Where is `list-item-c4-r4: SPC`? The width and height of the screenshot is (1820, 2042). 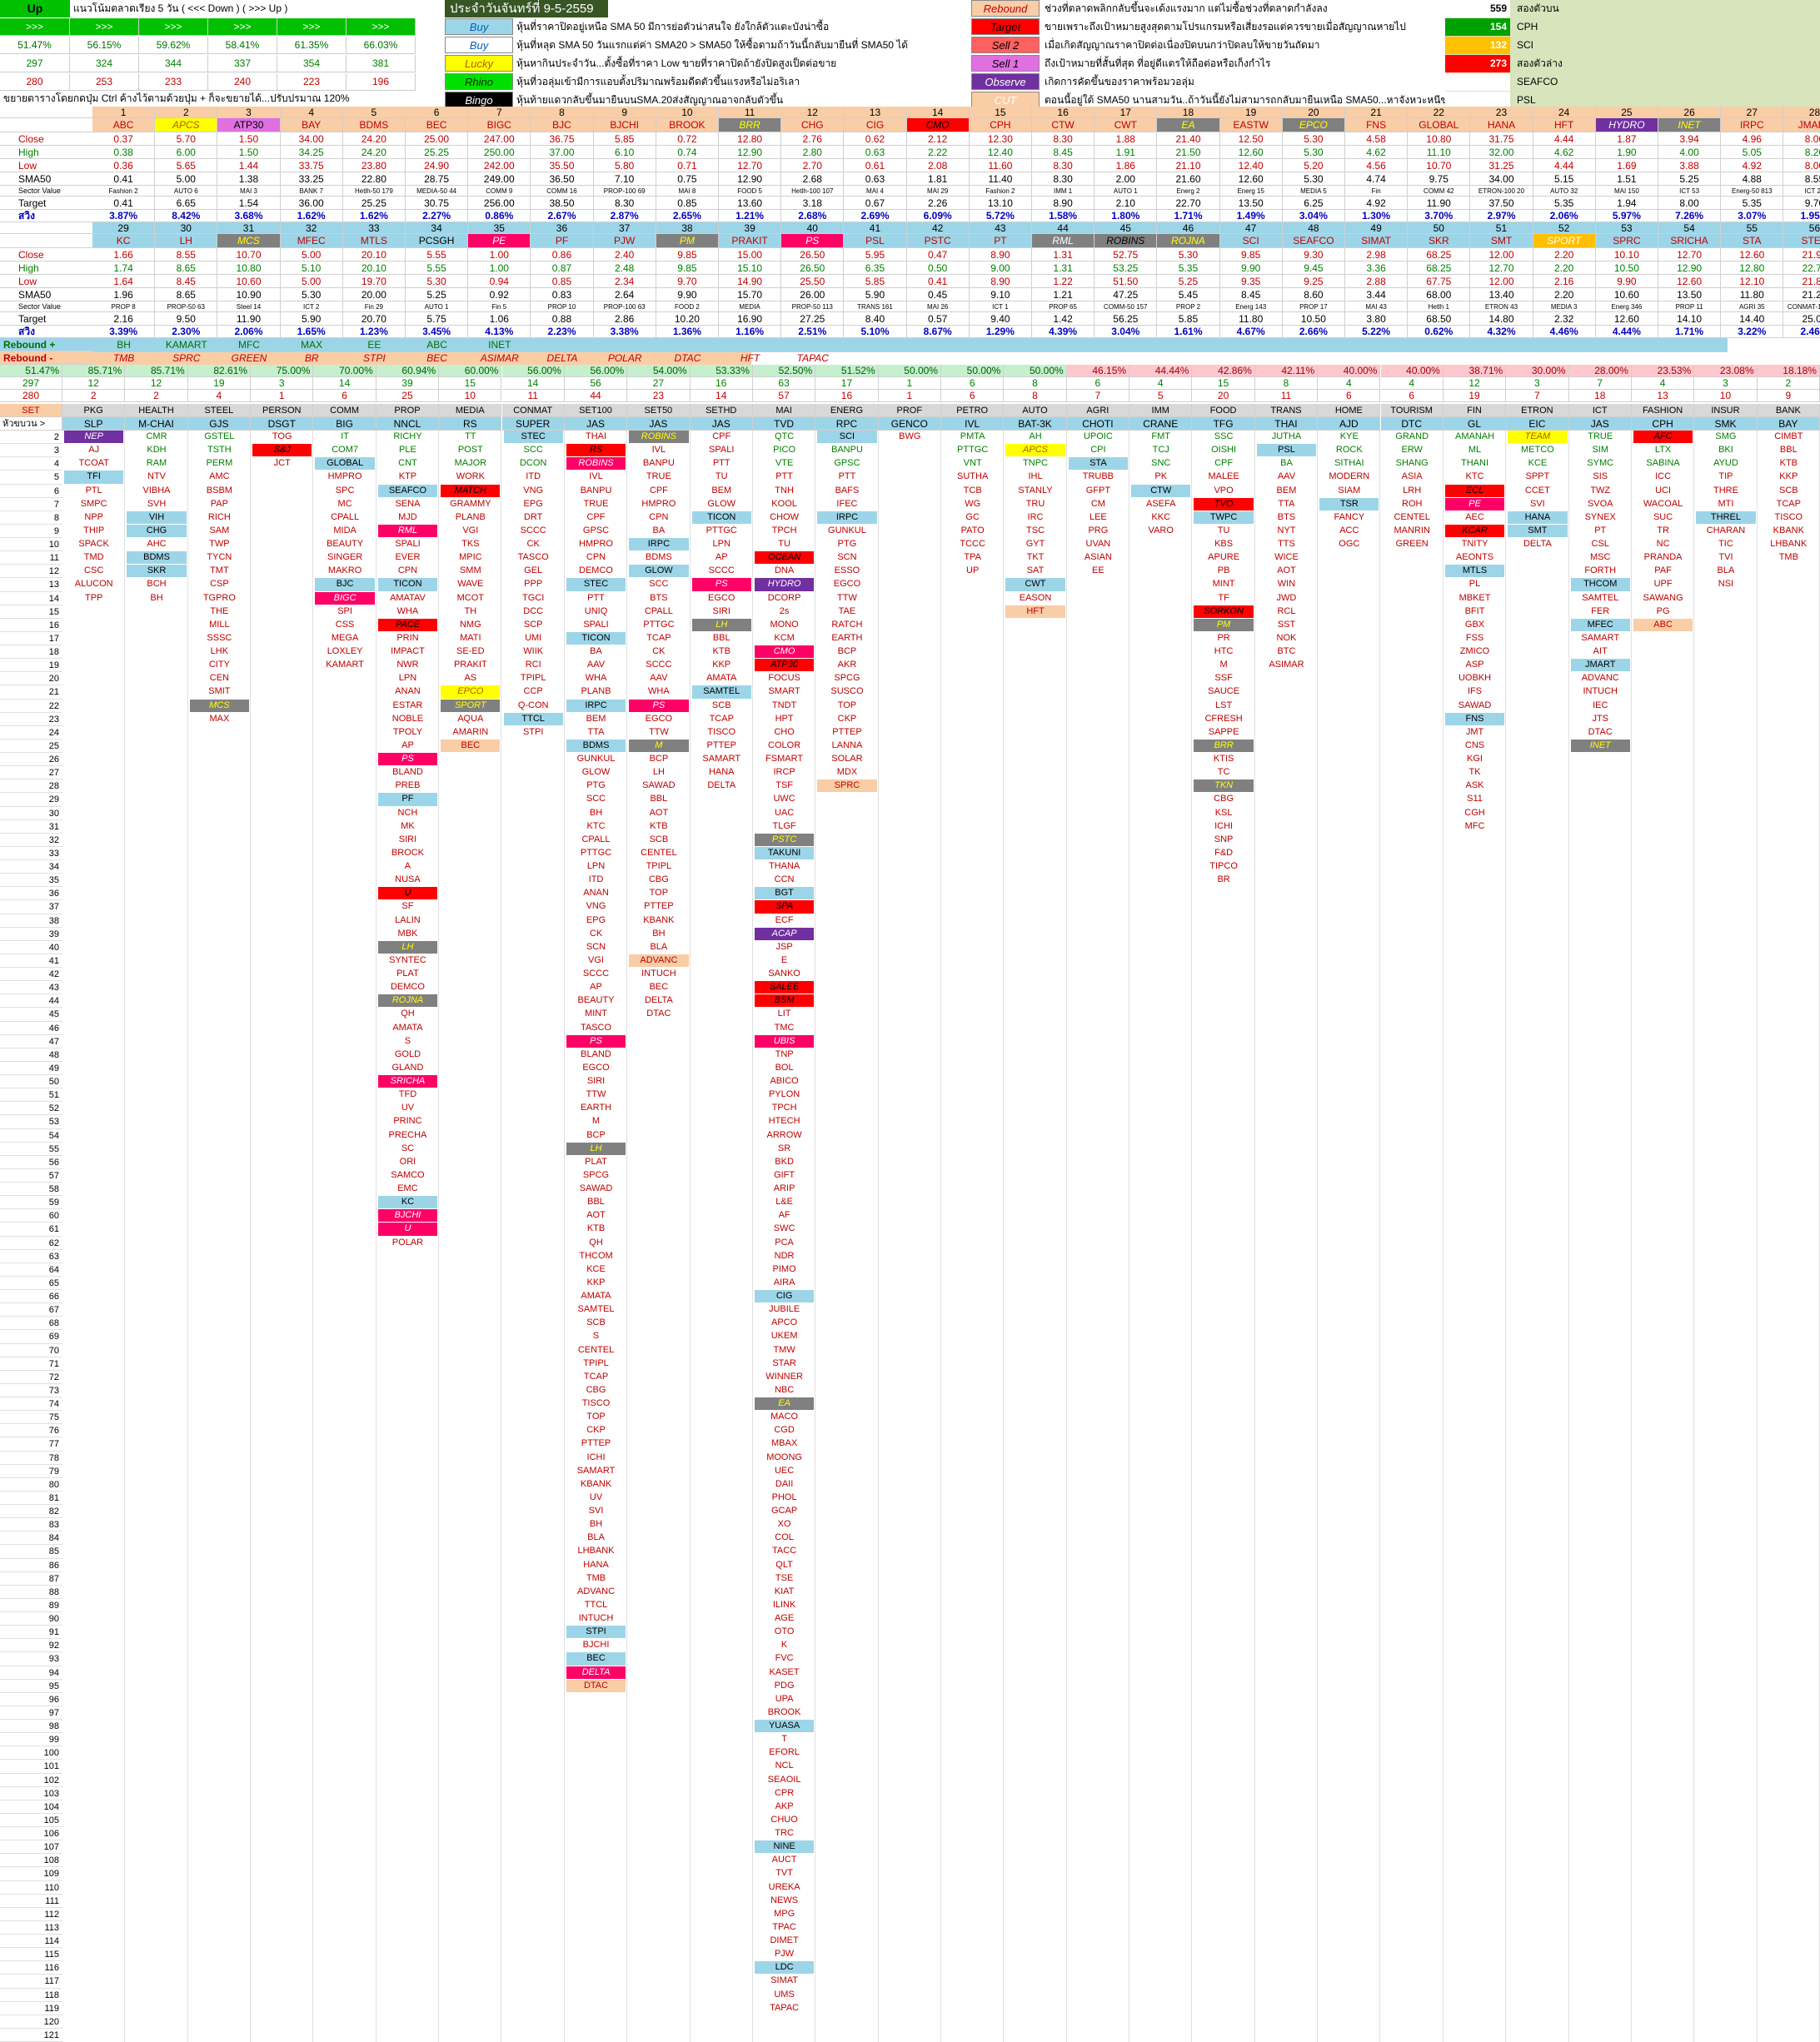
list-item-c4-r4: SPC is located at coordinates (345, 490).